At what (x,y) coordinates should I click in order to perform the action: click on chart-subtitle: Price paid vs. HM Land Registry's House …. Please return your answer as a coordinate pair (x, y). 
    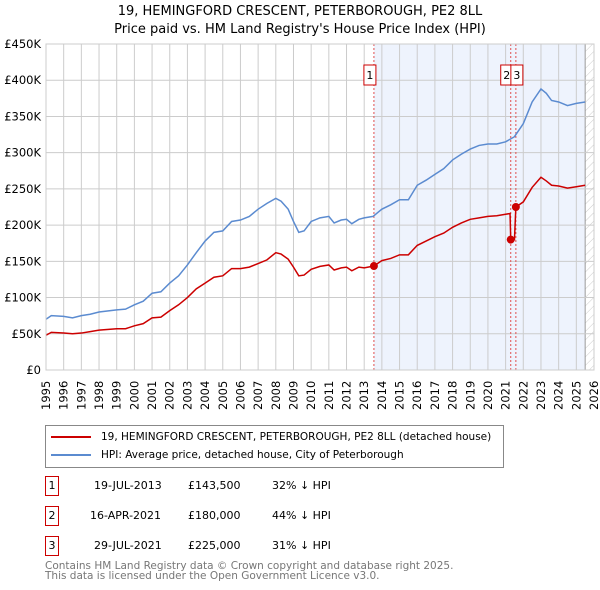
    Looking at the image, I should click on (300, 29).